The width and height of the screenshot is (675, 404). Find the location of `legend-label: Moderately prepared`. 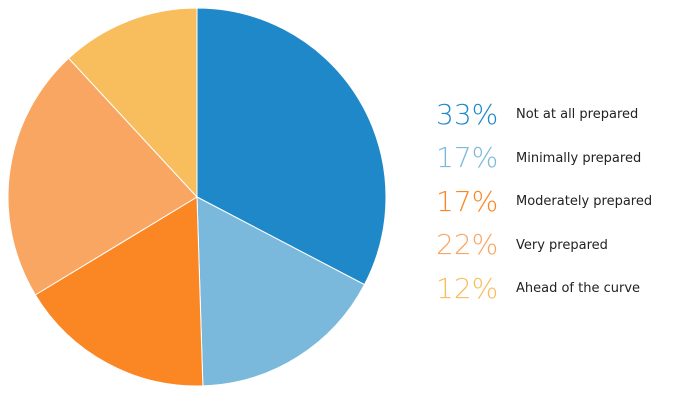

legend-label: Moderately prepared is located at coordinates (584, 202).